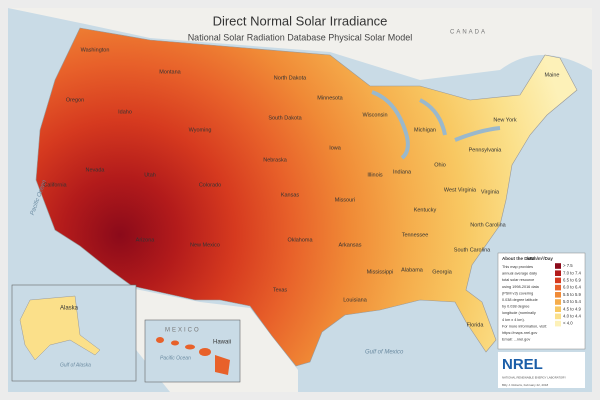 Image resolution: width=600 pixels, height=400 pixels. I want to click on state-label: Wyoming, so click(200, 130).